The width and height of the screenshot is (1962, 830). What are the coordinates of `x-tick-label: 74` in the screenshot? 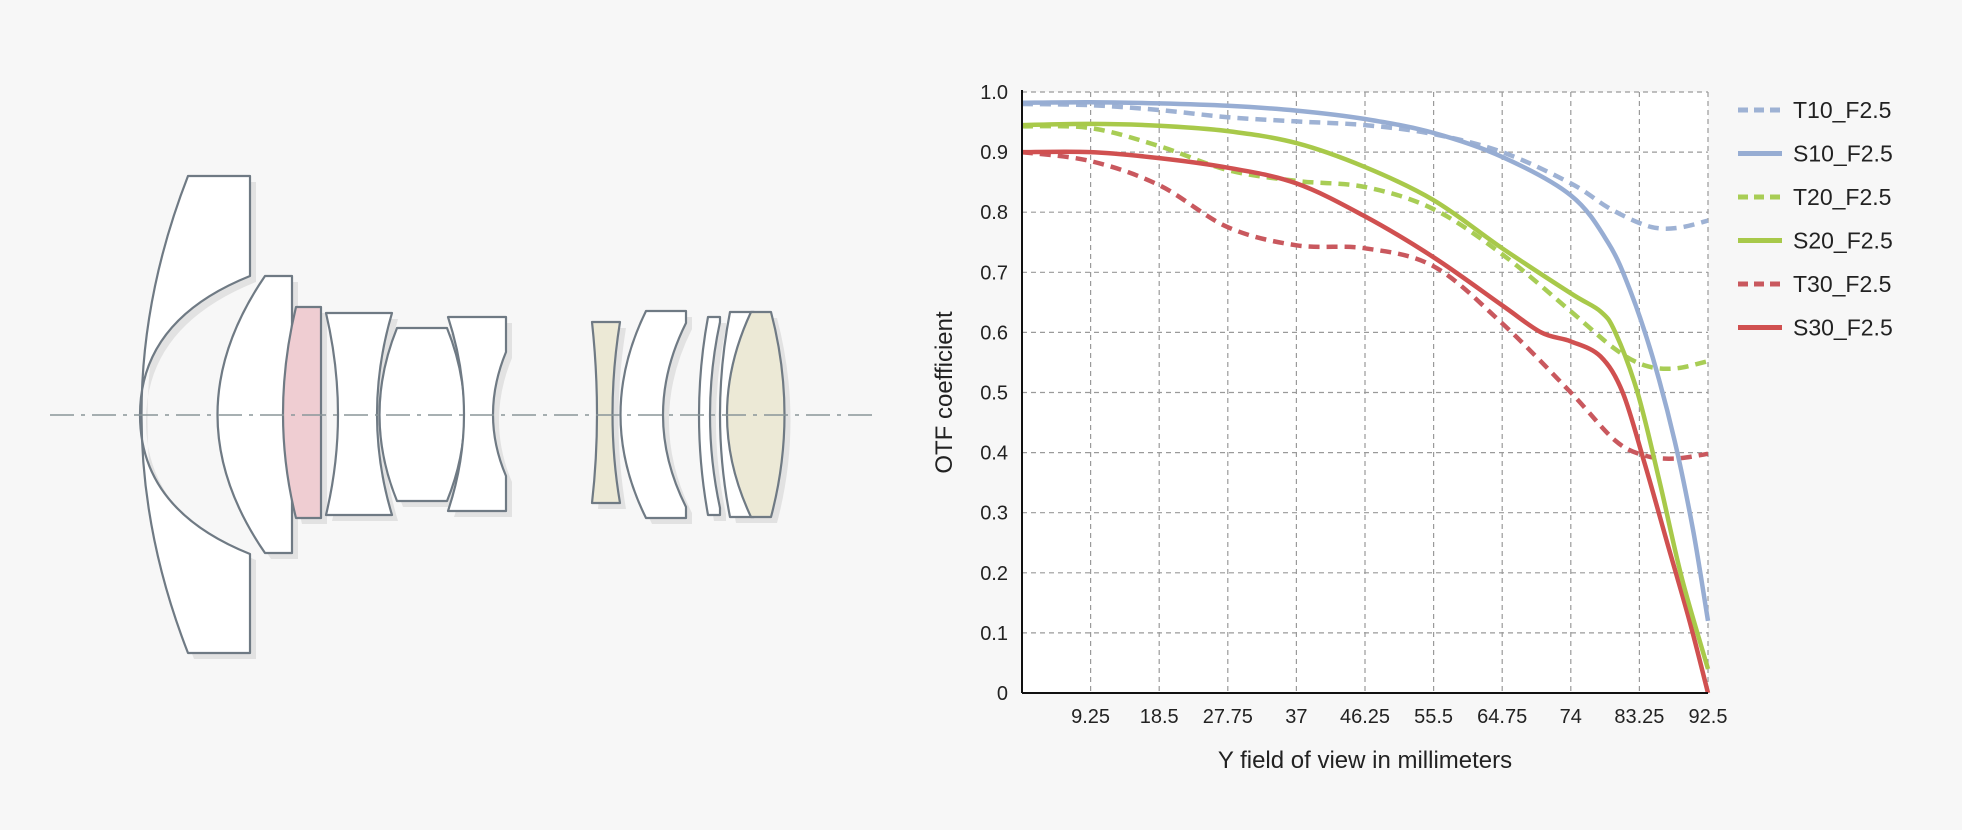 It's located at (1571, 717).